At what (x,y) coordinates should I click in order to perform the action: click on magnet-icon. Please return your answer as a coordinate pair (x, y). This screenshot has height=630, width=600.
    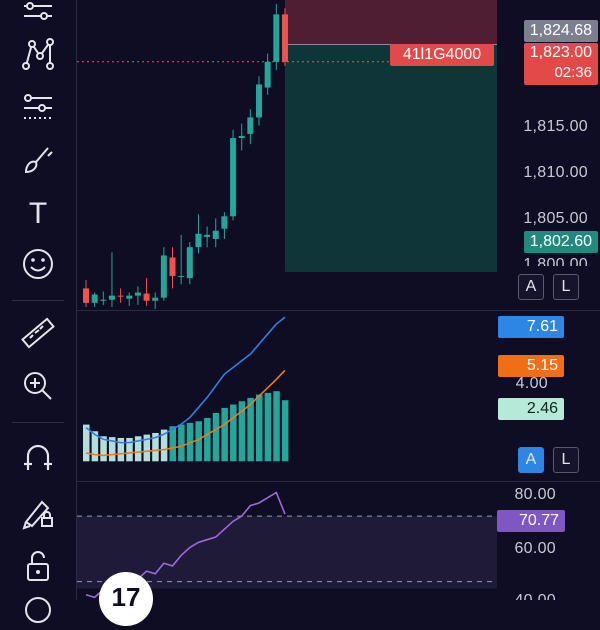
    Looking at the image, I should click on (38, 458).